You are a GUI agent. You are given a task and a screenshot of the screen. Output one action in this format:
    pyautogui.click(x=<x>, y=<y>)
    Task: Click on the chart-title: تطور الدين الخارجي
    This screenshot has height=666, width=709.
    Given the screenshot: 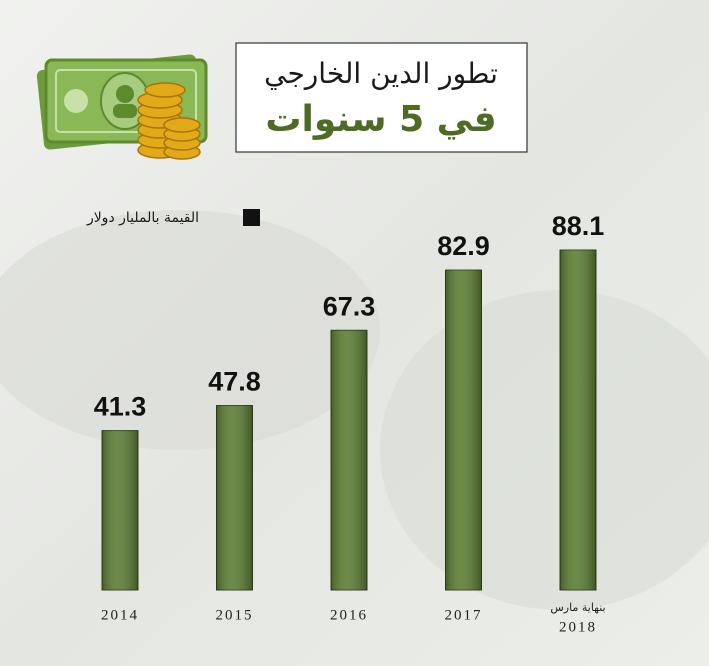 What is the action you would take?
    pyautogui.click(x=381, y=73)
    